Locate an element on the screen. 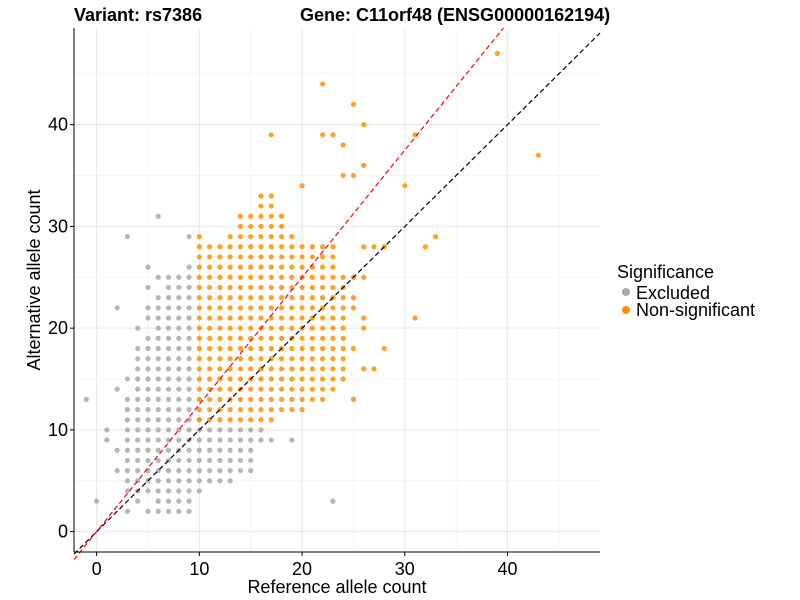 The height and width of the screenshot is (600, 800). legend-marker-non-significant is located at coordinates (626, 310).